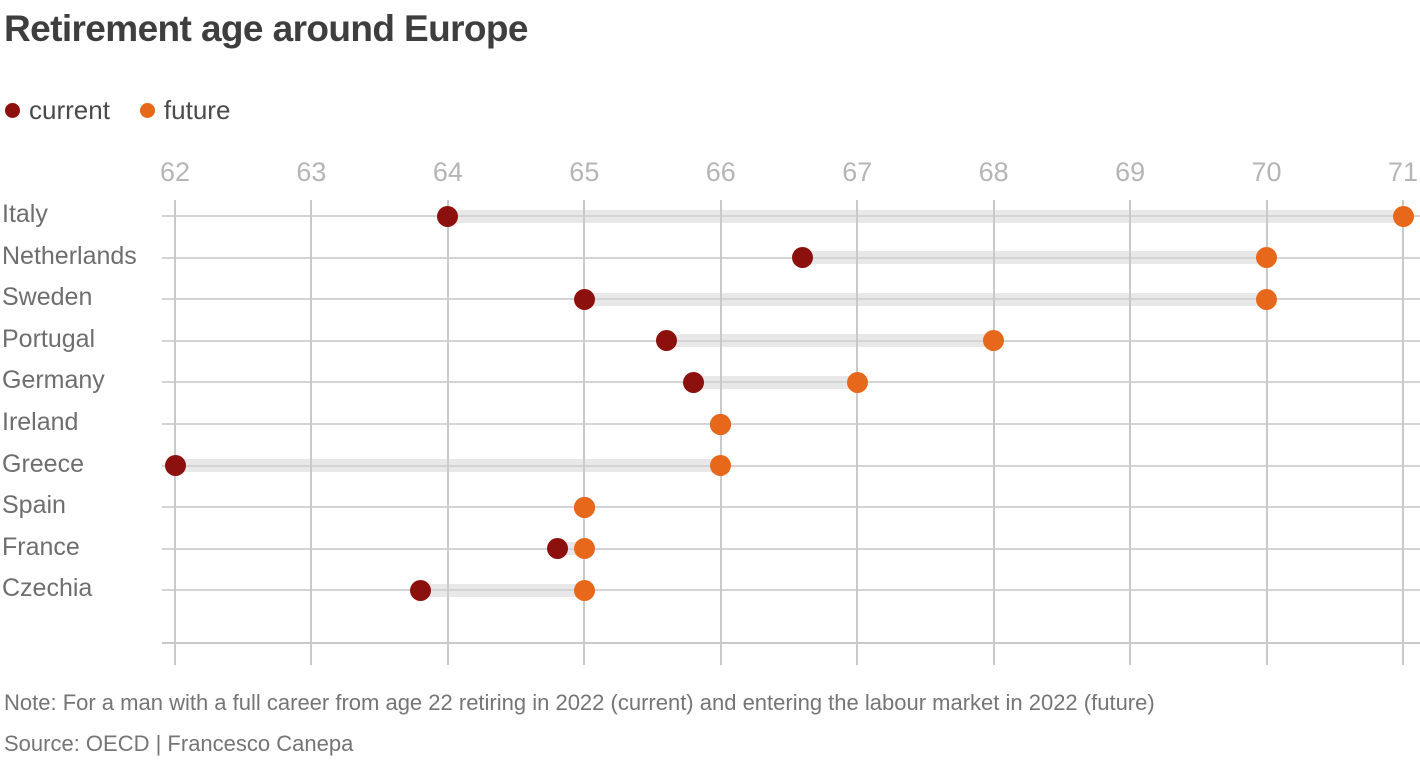 The height and width of the screenshot is (762, 1420). Describe the element at coordinates (266, 28) in the screenshot. I see `chart-title: Retirement age around Europe` at that location.